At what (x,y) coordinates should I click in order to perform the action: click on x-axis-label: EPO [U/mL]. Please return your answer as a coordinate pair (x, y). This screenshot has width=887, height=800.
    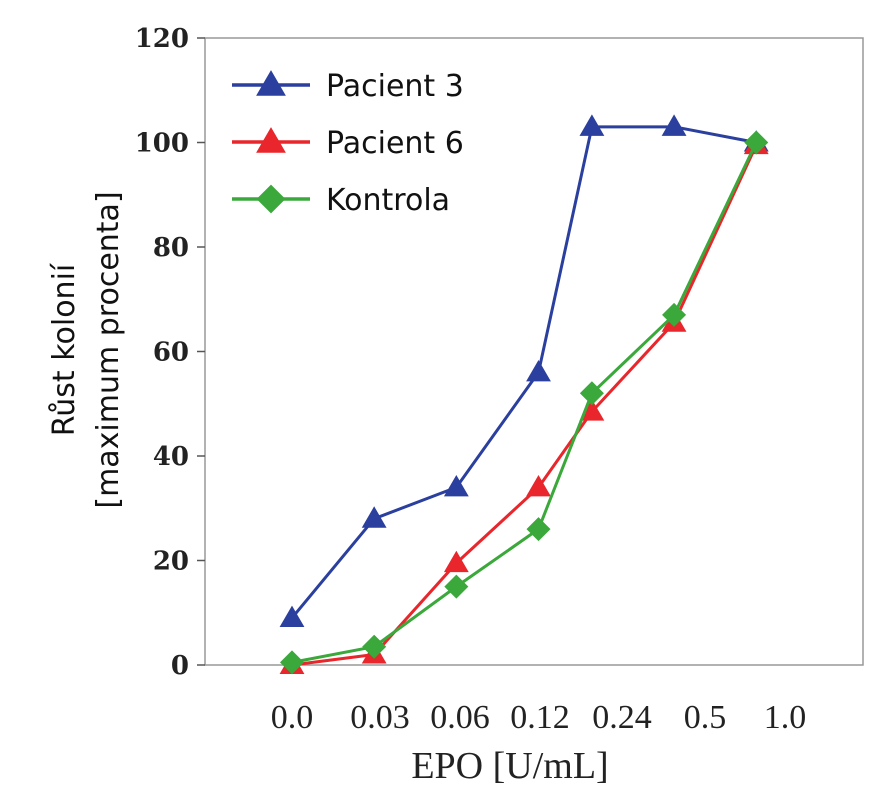
    Looking at the image, I should click on (509, 766).